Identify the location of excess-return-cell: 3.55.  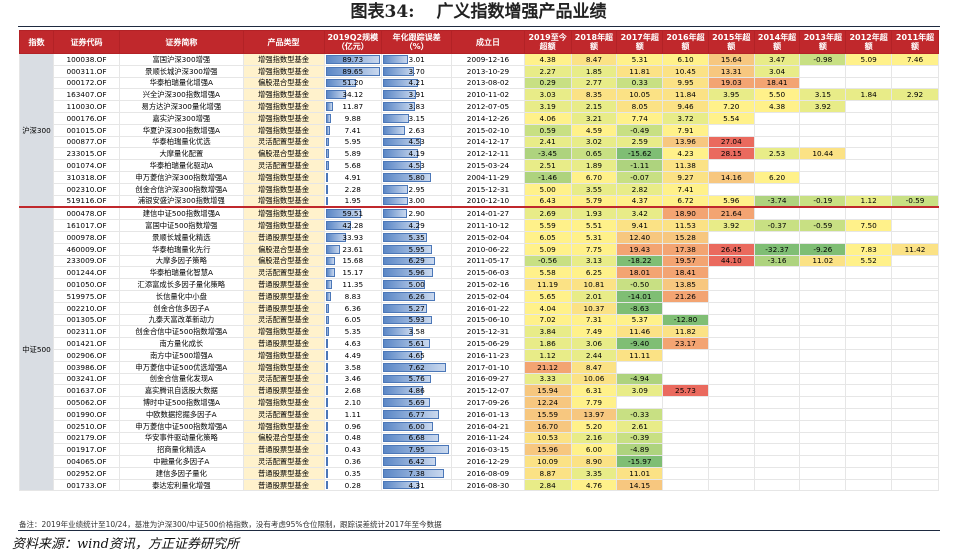
(594, 189).